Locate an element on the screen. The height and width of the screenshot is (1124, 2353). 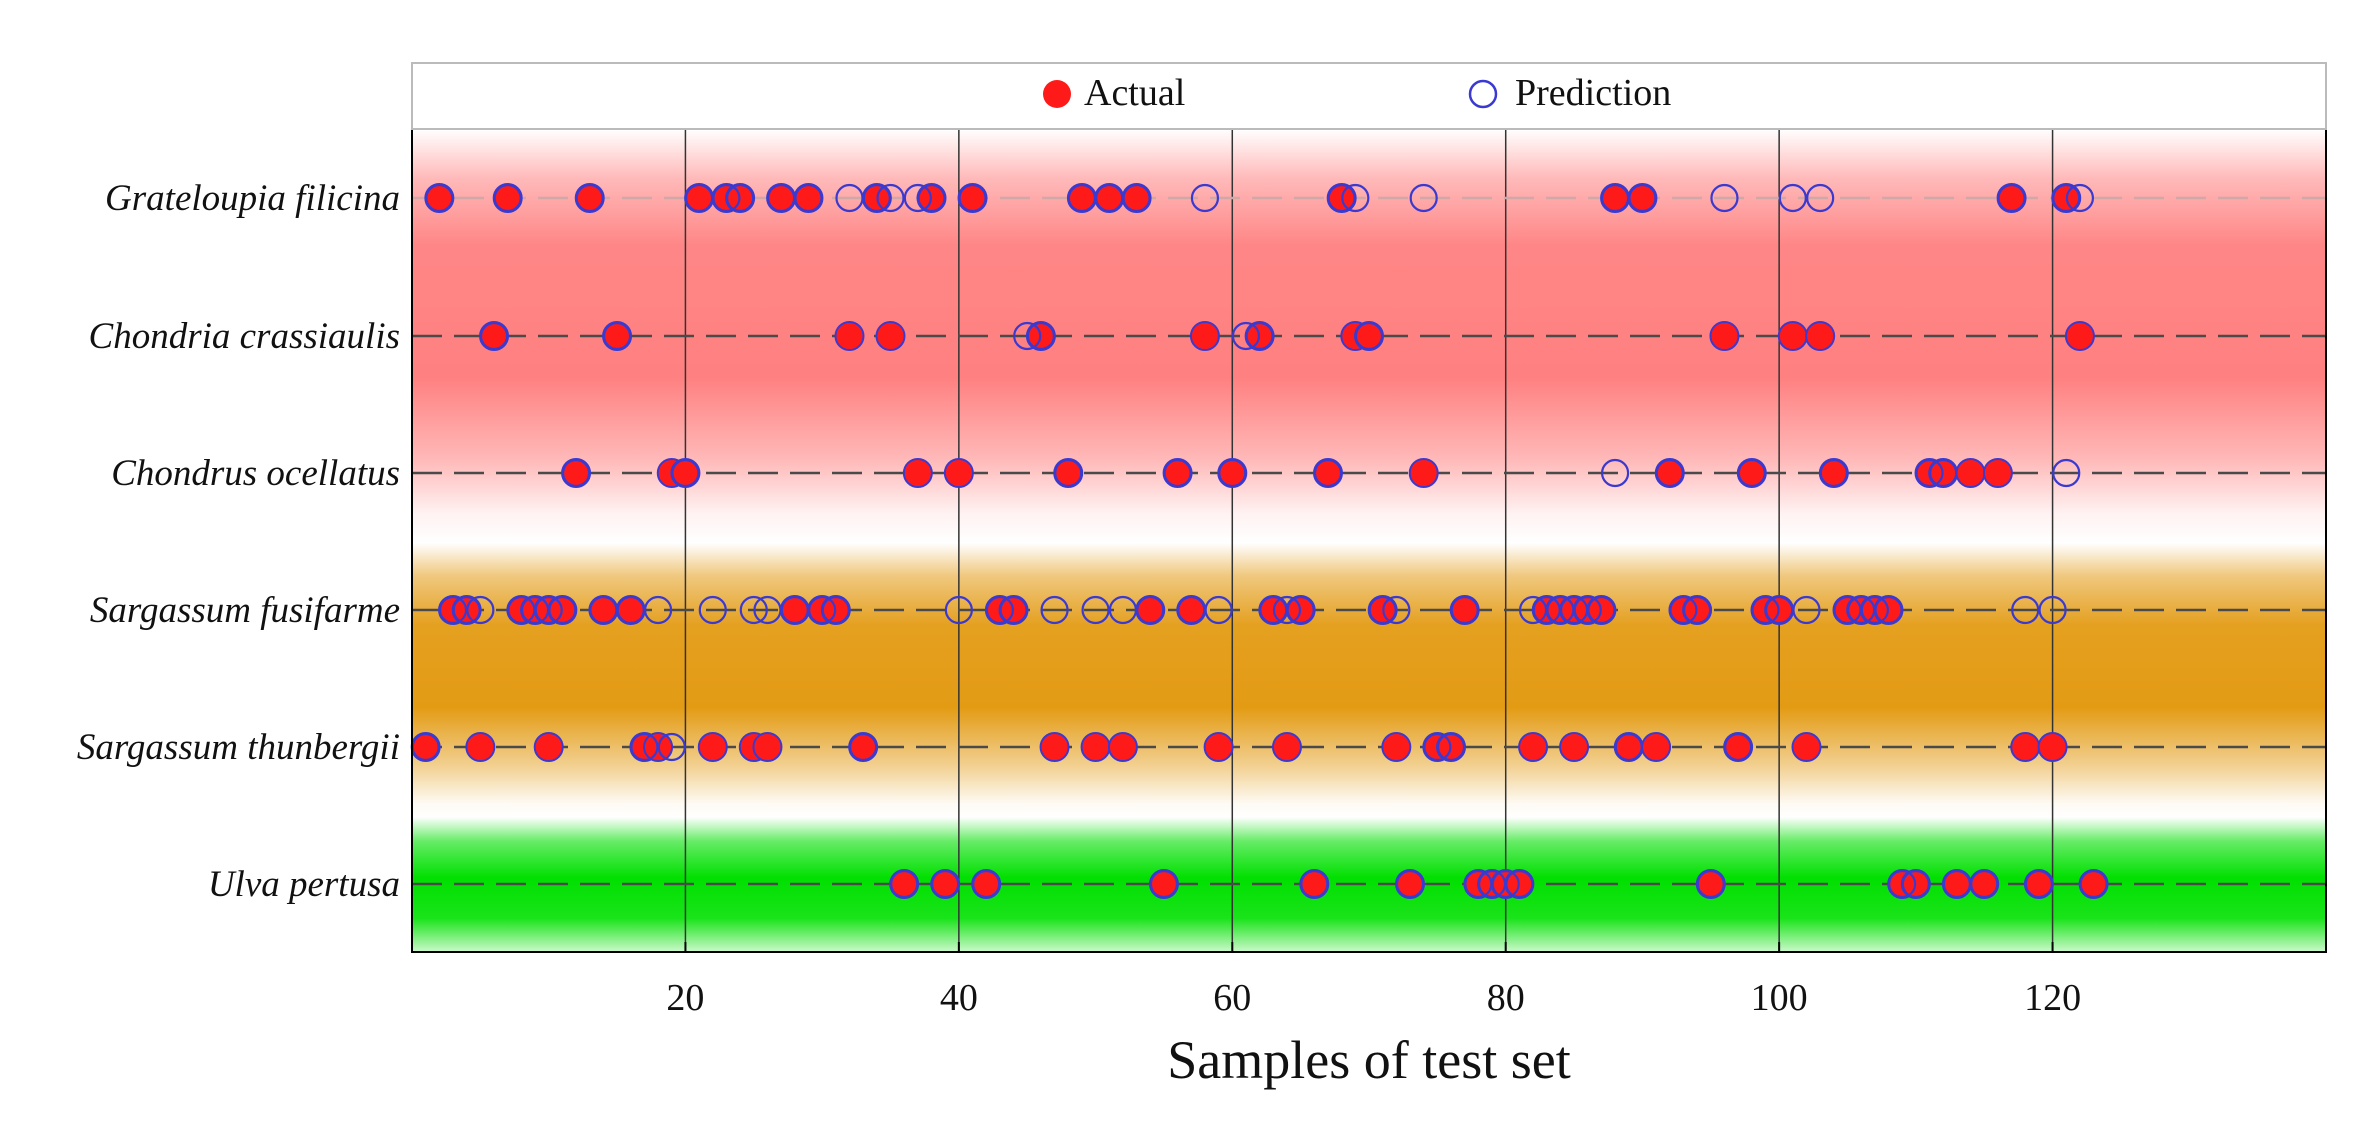
x-tick-label: 100 is located at coordinates (1779, 998).